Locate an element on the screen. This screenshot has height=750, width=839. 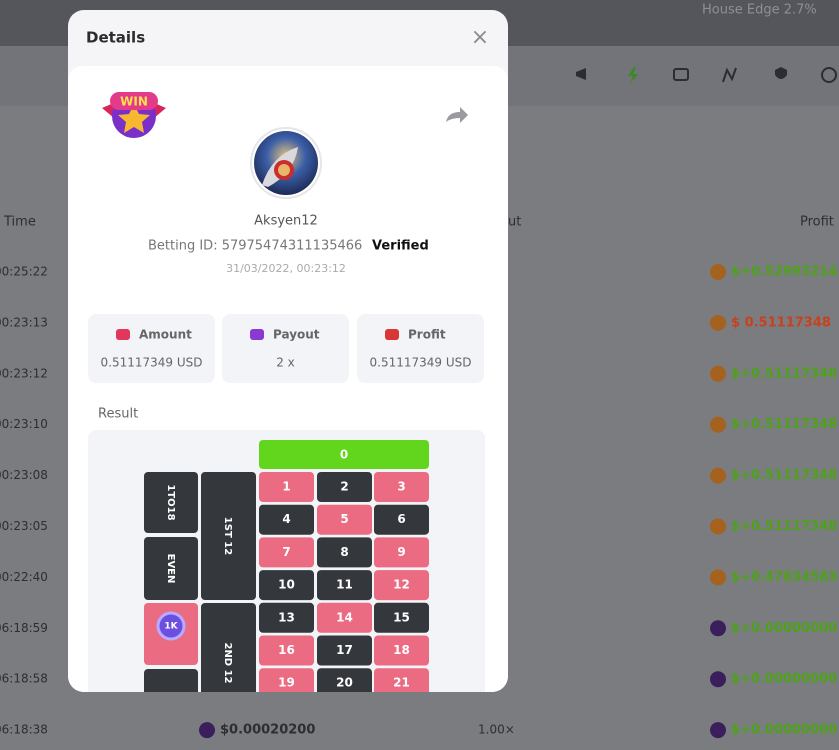
verified: Verified is located at coordinates (400, 246).